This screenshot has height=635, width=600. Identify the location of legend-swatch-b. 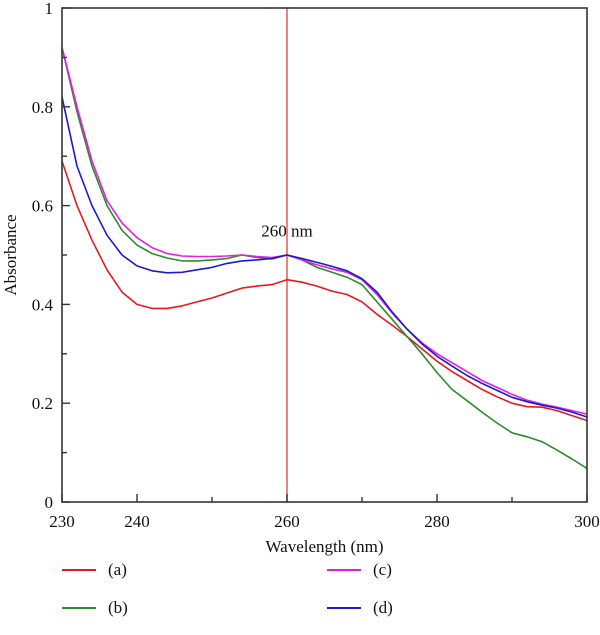
(79, 608).